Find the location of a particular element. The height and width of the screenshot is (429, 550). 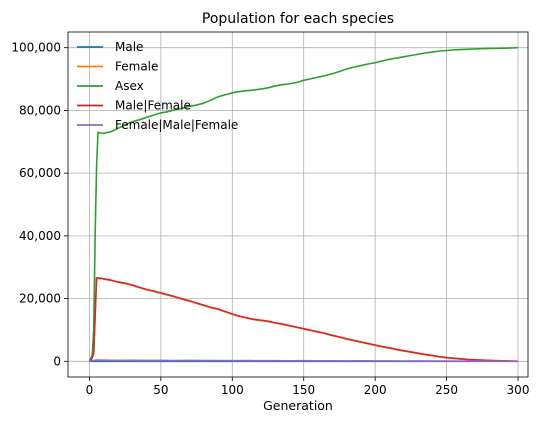

legend-label: Asex is located at coordinates (129, 86).